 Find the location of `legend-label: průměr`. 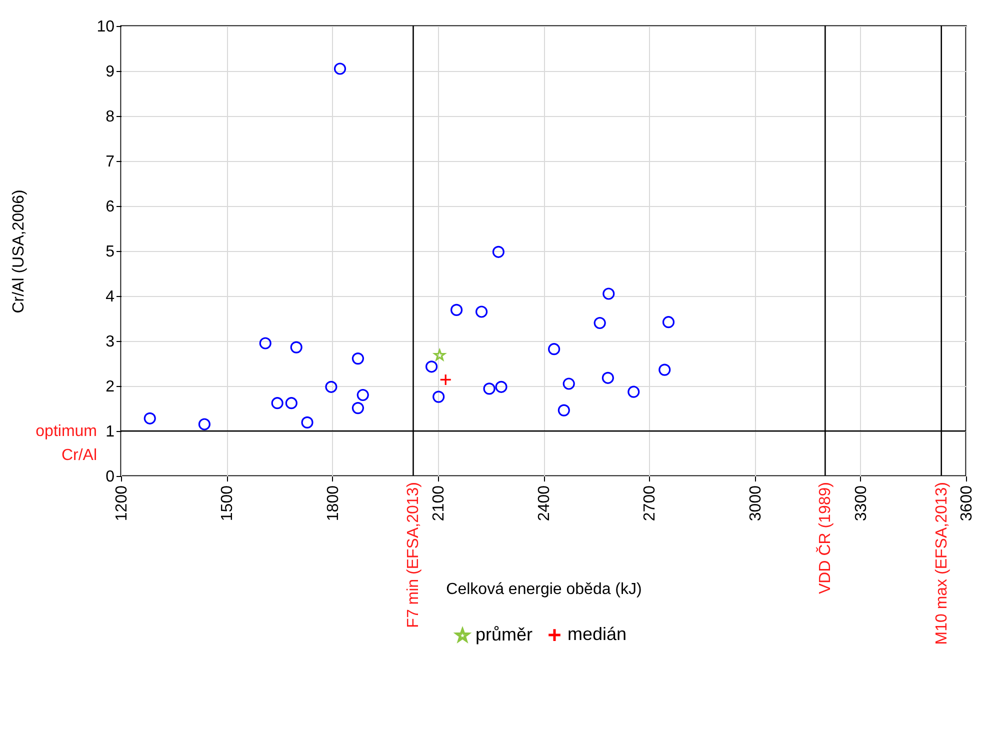

legend-label: průměr is located at coordinates (504, 634).